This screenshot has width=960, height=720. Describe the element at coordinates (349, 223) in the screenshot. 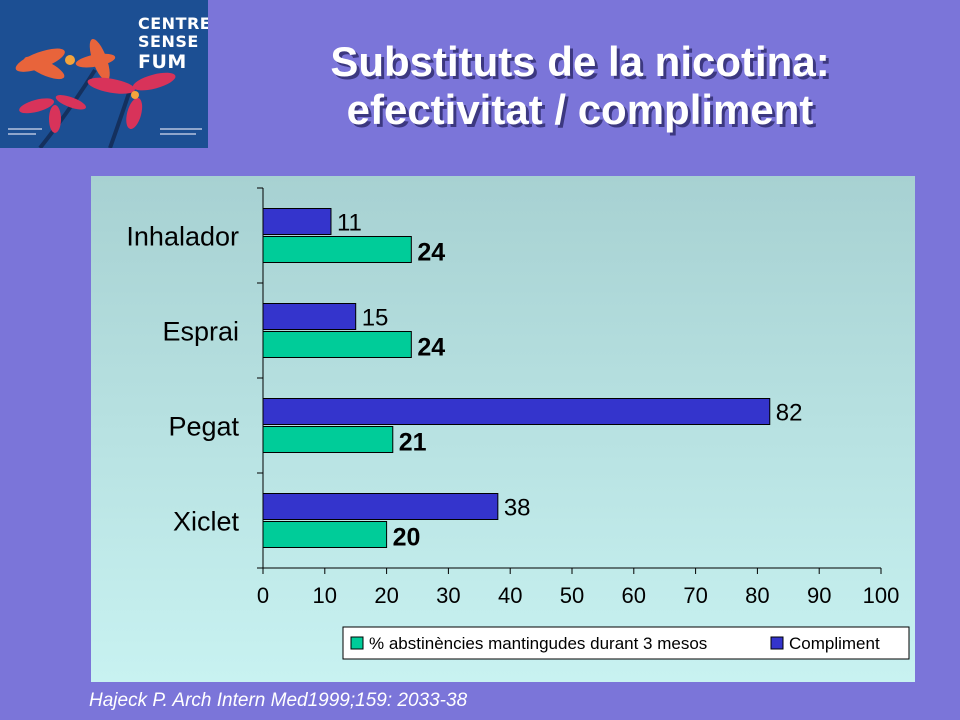

I see `data-label-compliment: 11` at that location.